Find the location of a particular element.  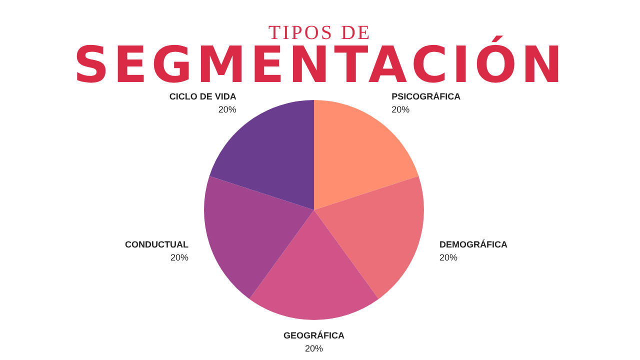

slice-label: PSICOGRÁFICA is located at coordinates (427, 97).